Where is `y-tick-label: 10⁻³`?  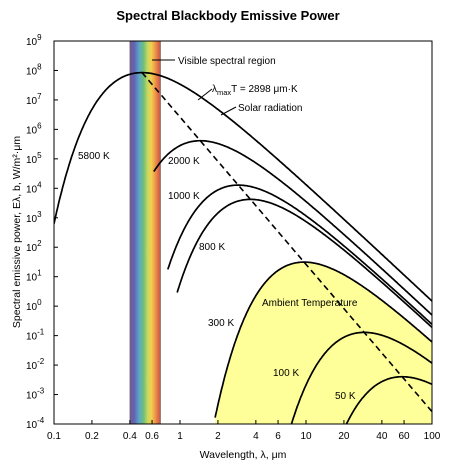
y-tick-label: 10⁻³ is located at coordinates (35, 394).